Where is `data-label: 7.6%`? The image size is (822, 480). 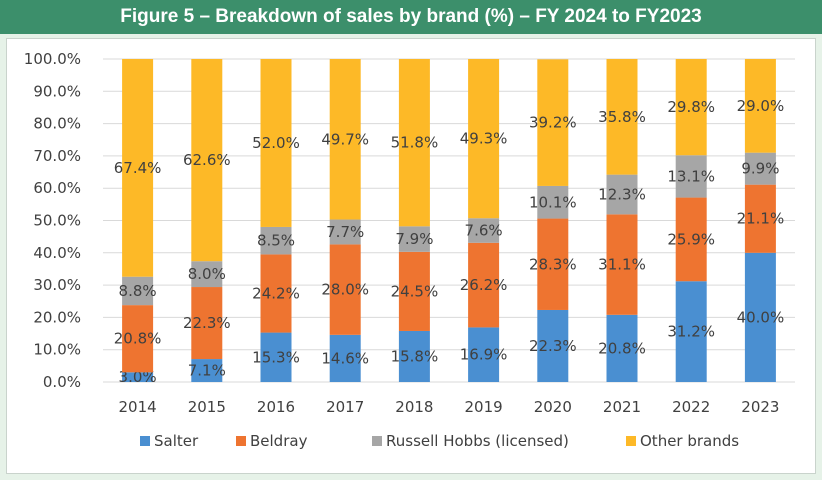
data-label: 7.6% is located at coordinates (484, 231).